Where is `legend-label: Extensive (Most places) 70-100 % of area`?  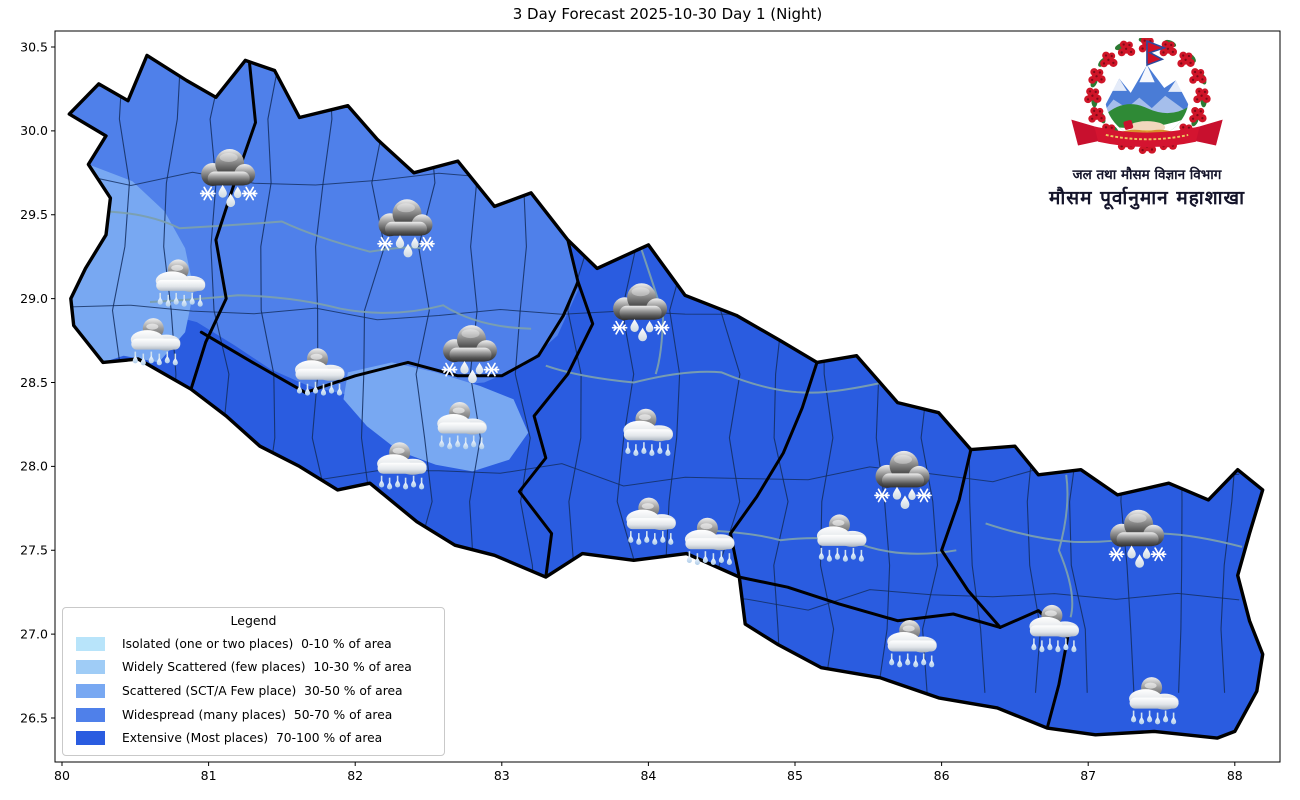 legend-label: Extensive (Most places) 70-100 % of area is located at coordinates (252, 738).